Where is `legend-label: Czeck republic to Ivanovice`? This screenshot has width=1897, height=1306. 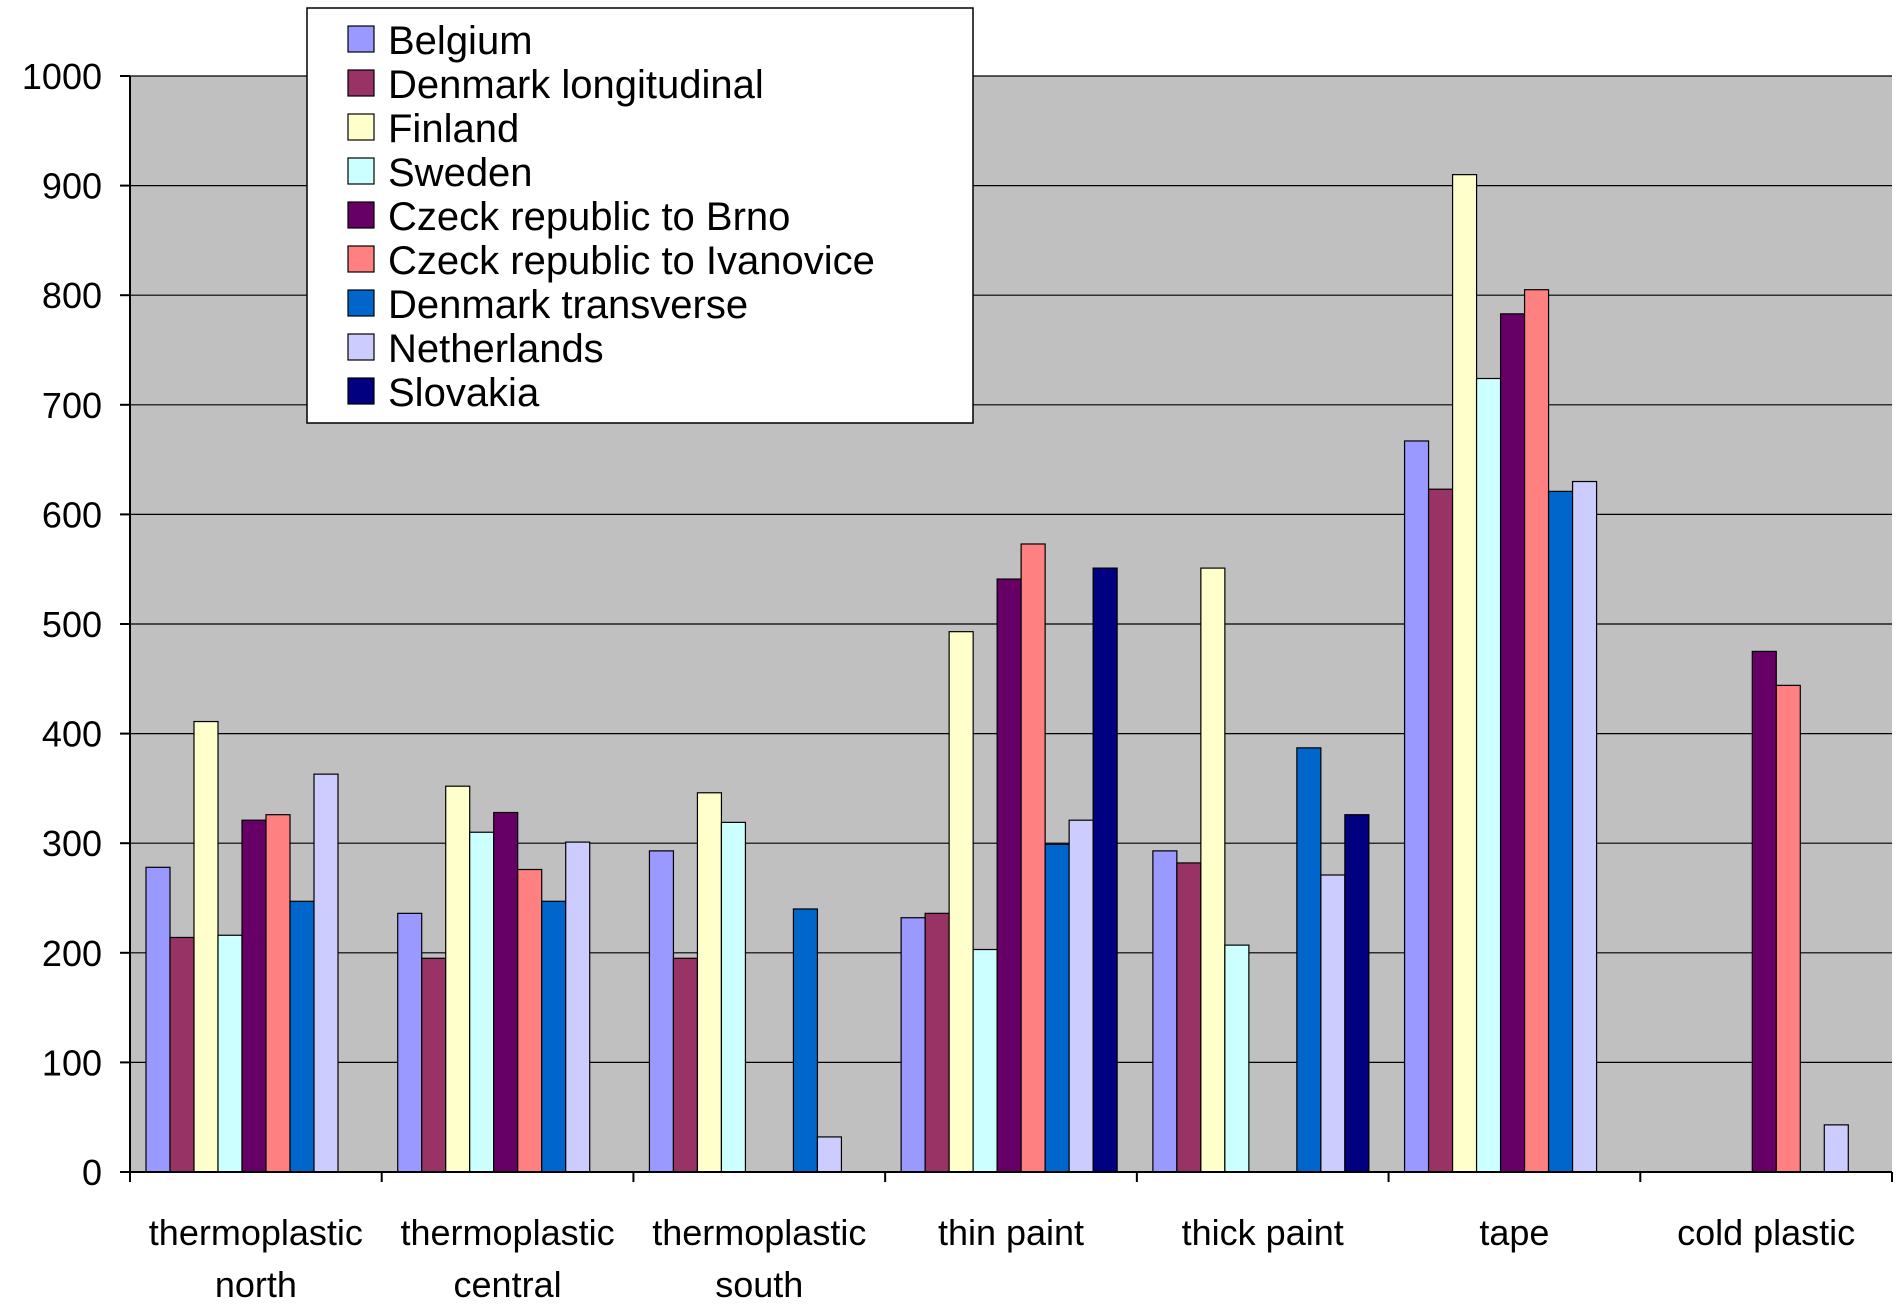 legend-label: Czeck republic to Ivanovice is located at coordinates (631, 261).